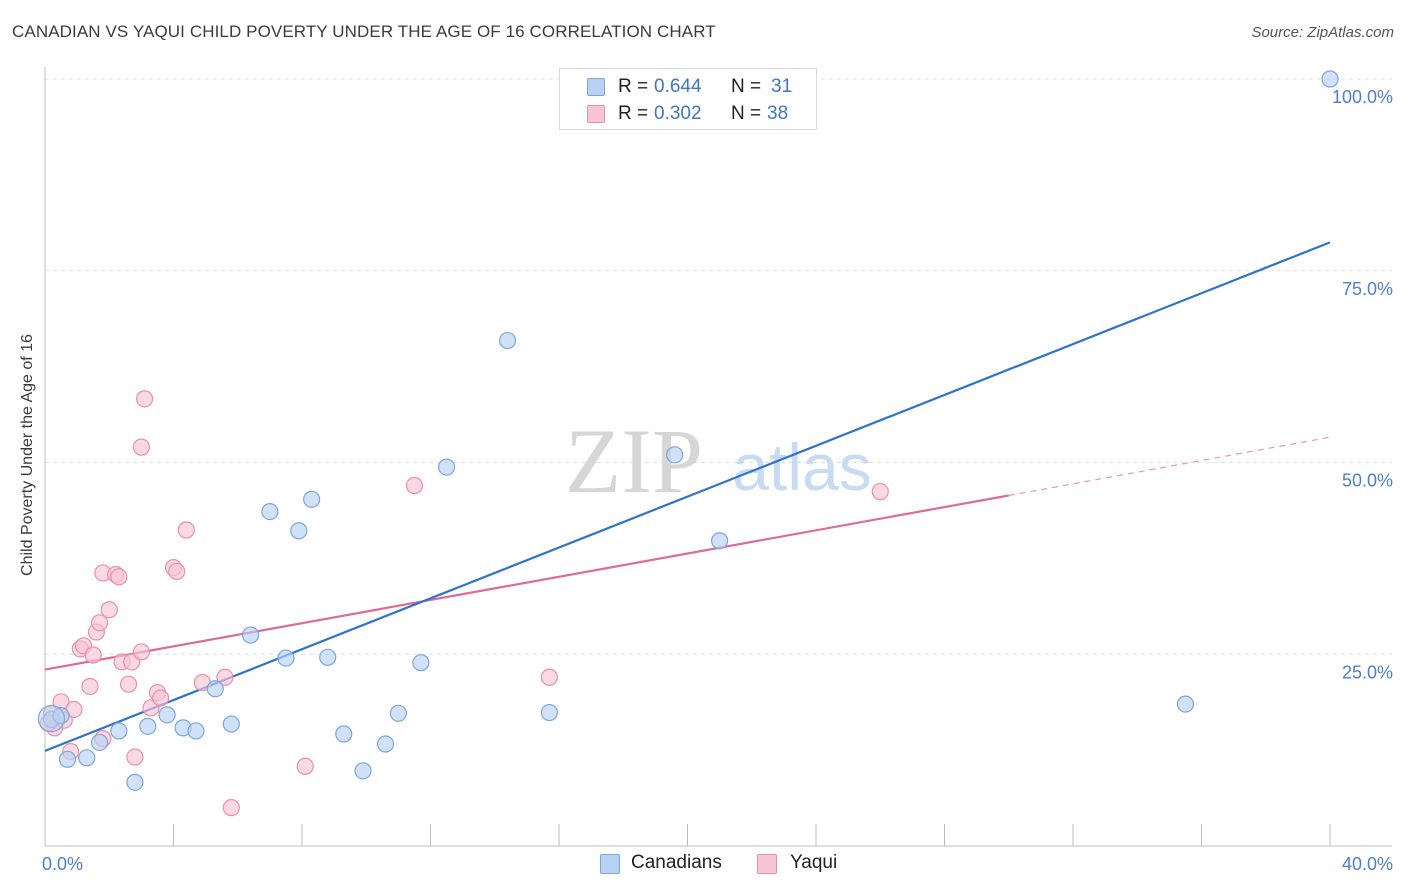 The width and height of the screenshot is (1406, 892). I want to click on watermark-zip: ZIP, so click(634, 461).